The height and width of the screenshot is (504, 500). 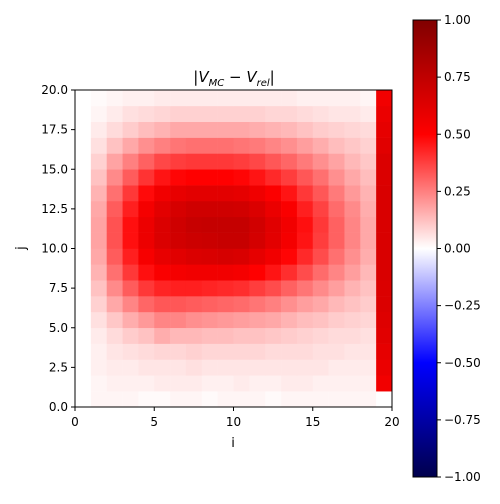 What do you see at coordinates (58, 367) in the screenshot?
I see `y-tick-label: 2.5` at bounding box center [58, 367].